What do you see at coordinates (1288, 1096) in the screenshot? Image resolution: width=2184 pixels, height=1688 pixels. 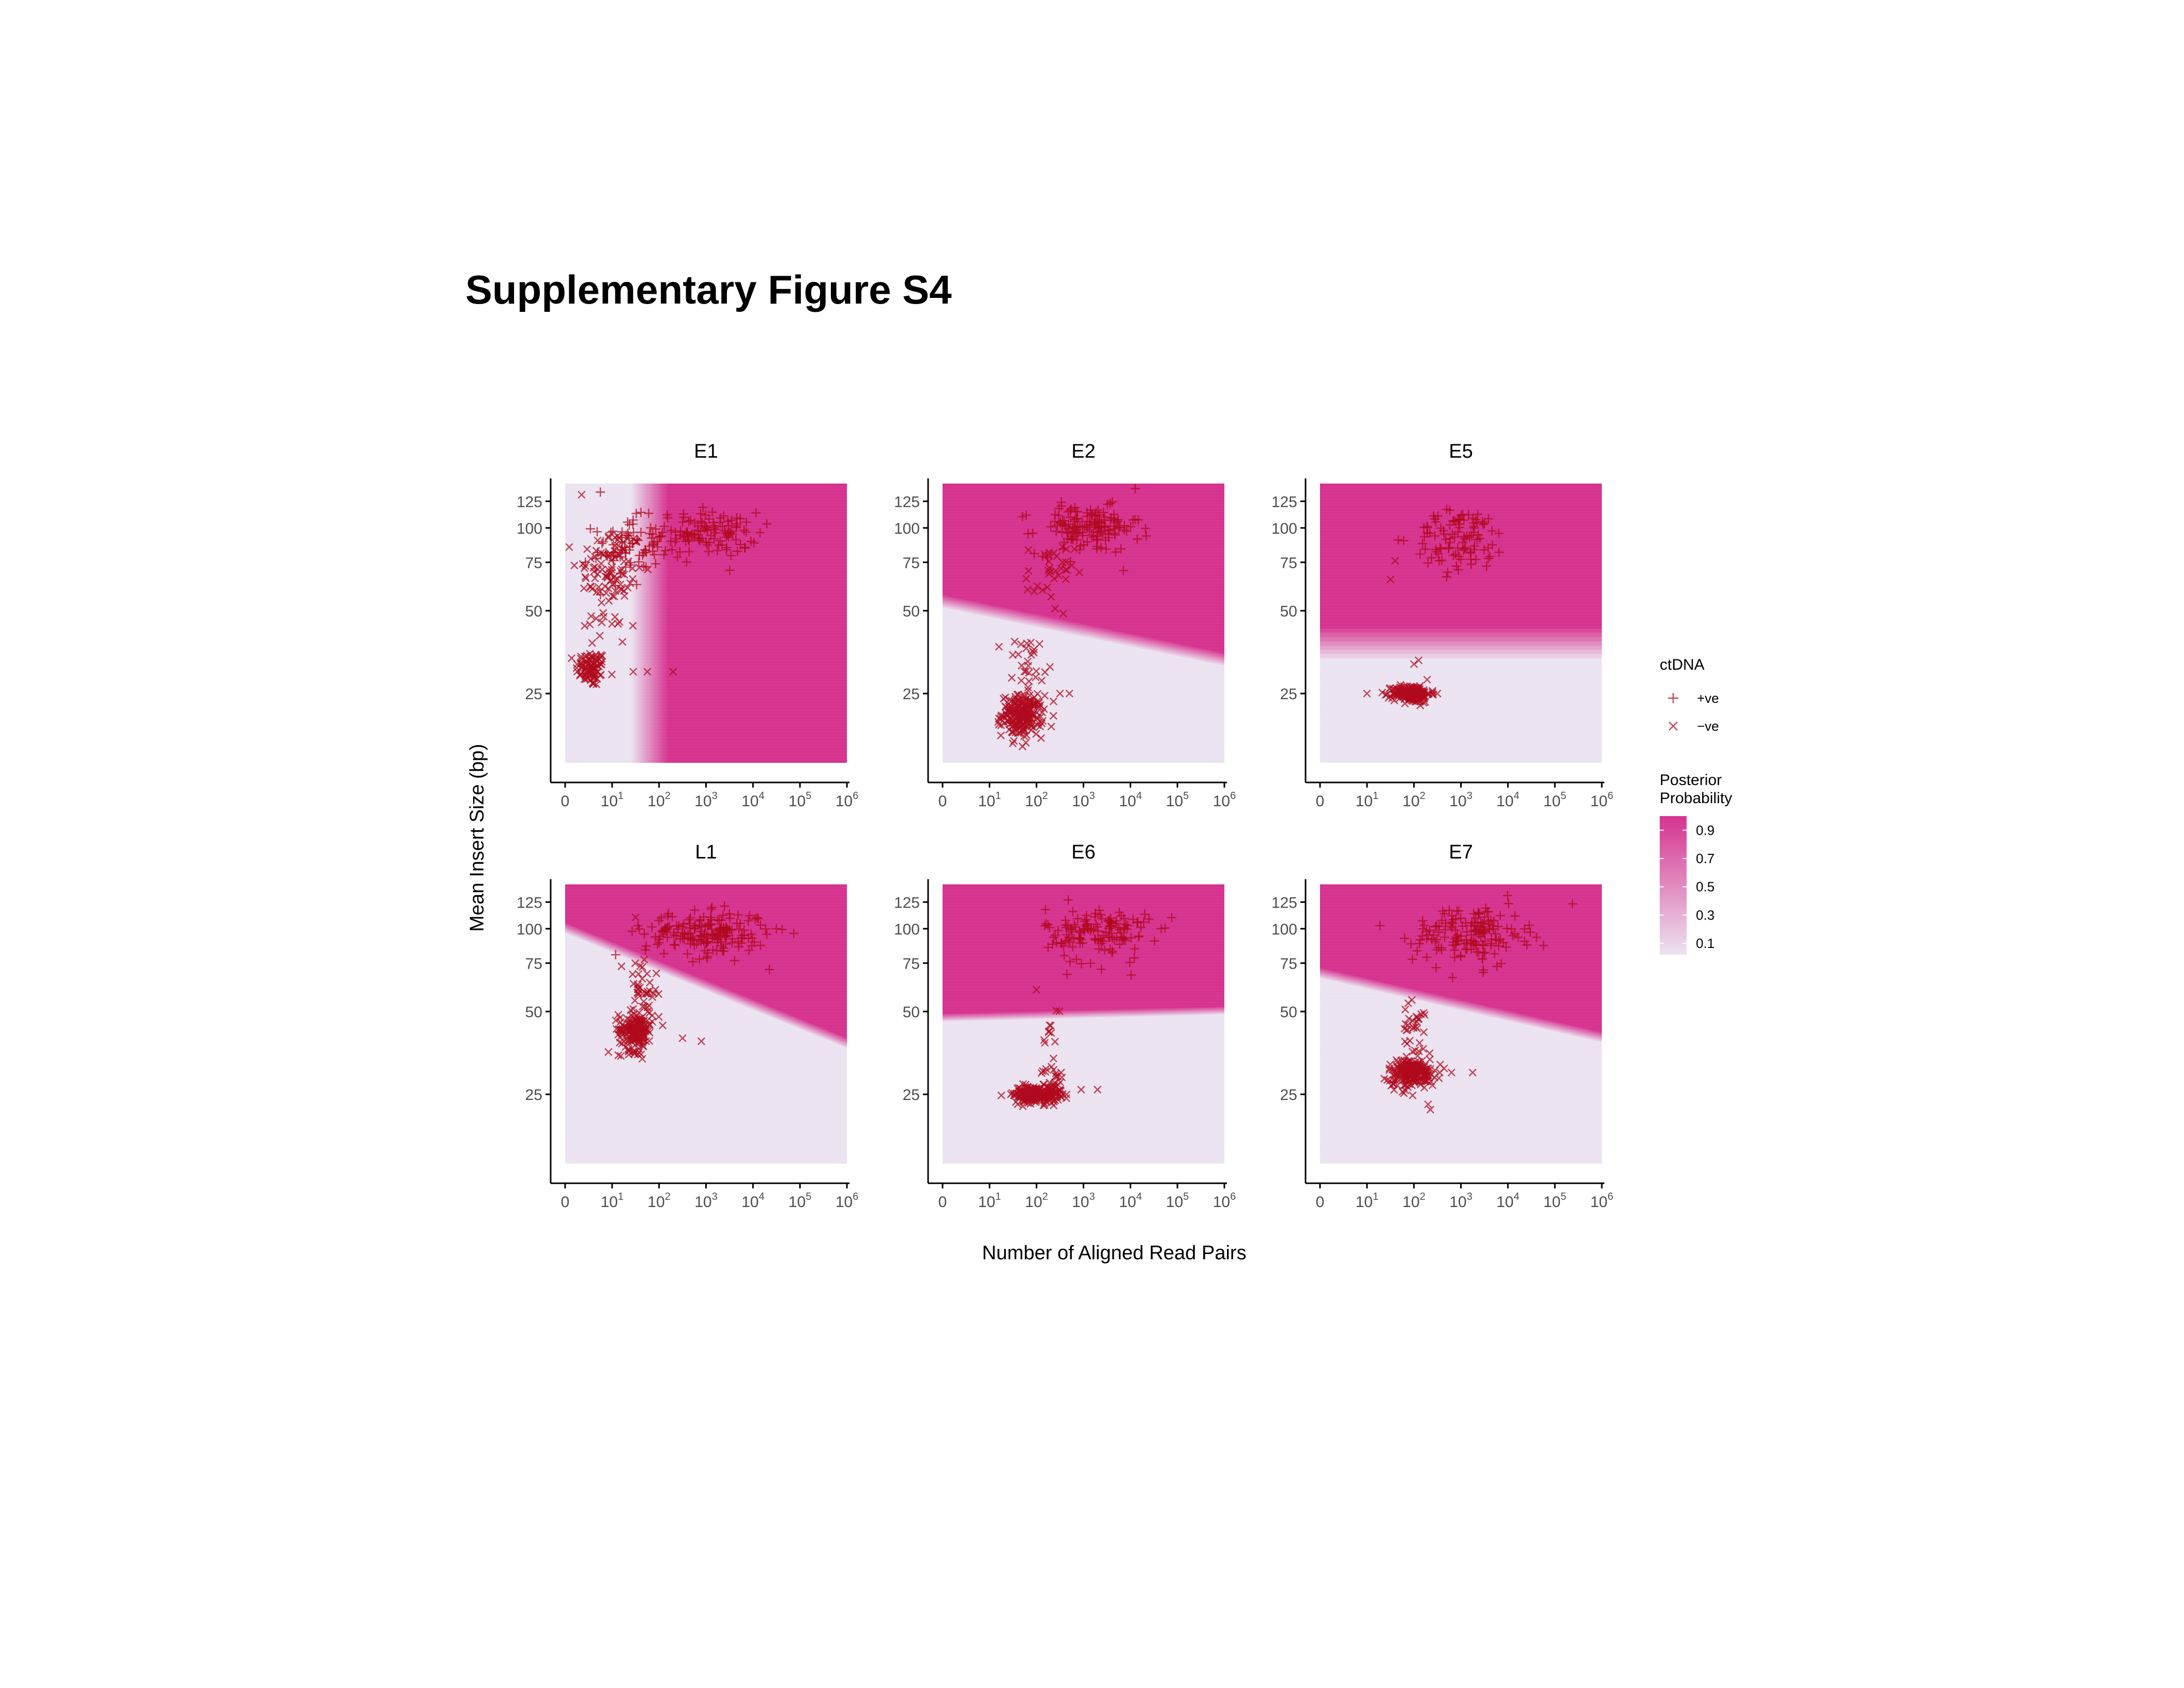 I see `y-tick-label: 25` at bounding box center [1288, 1096].